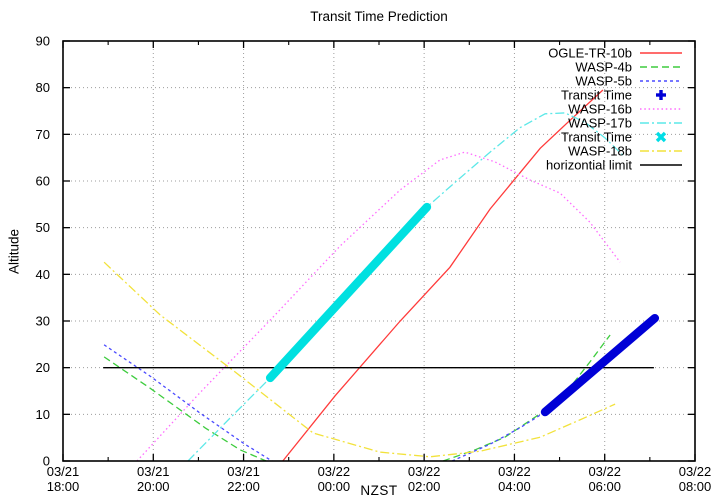 This screenshot has width=720, height=504. What do you see at coordinates (43, 227) in the screenshot?
I see `y-tick-label: 50` at bounding box center [43, 227].